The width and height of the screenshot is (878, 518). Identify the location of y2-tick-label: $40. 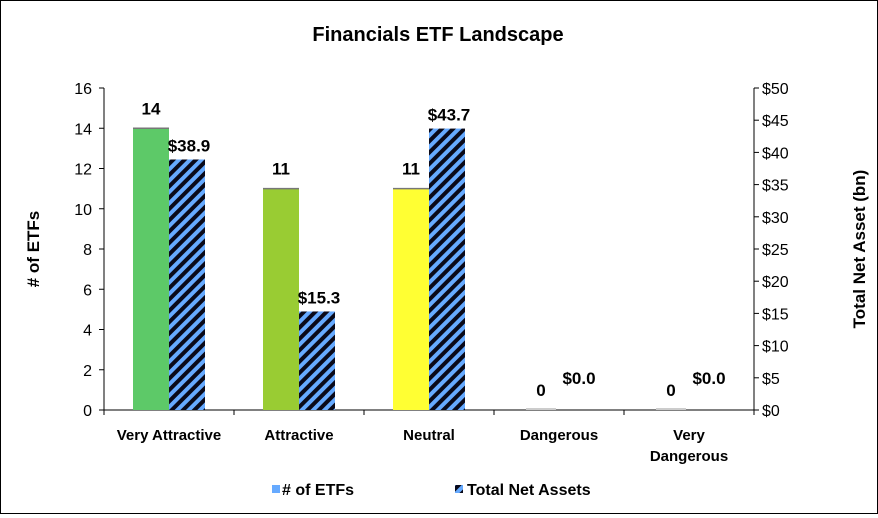
(775, 153).